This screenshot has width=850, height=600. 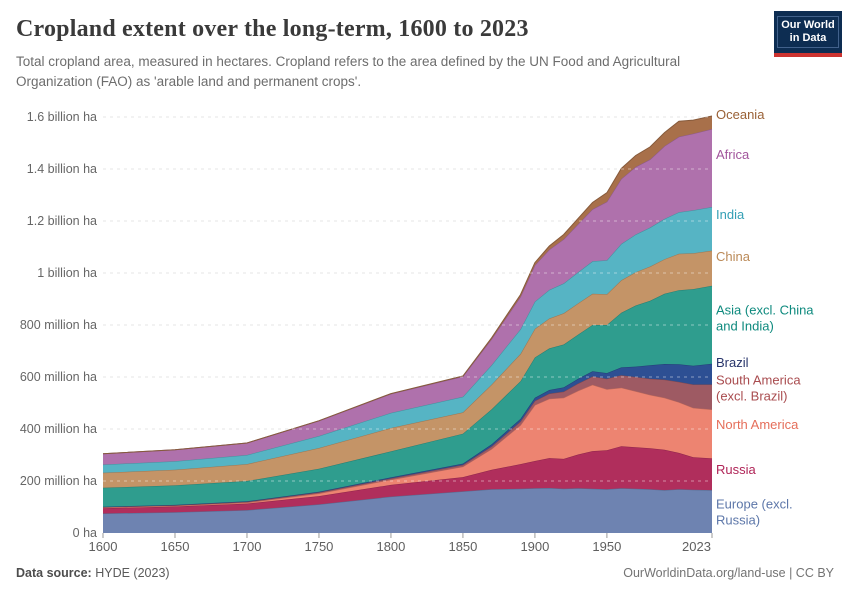 I want to click on owid-logo-line2: in Data, so click(x=808, y=38).